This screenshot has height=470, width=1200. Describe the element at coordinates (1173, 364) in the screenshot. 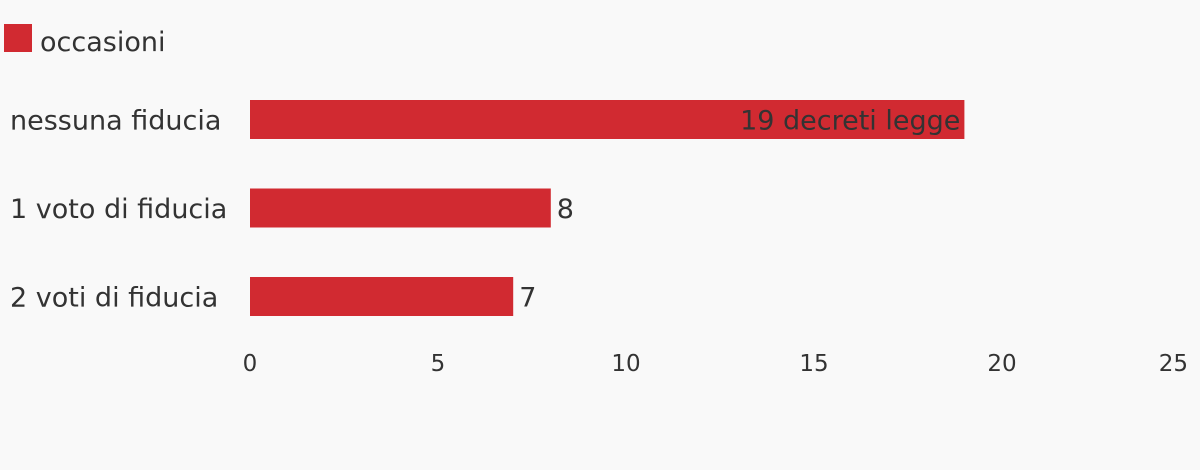

I see `x-tick-label: 25` at that location.